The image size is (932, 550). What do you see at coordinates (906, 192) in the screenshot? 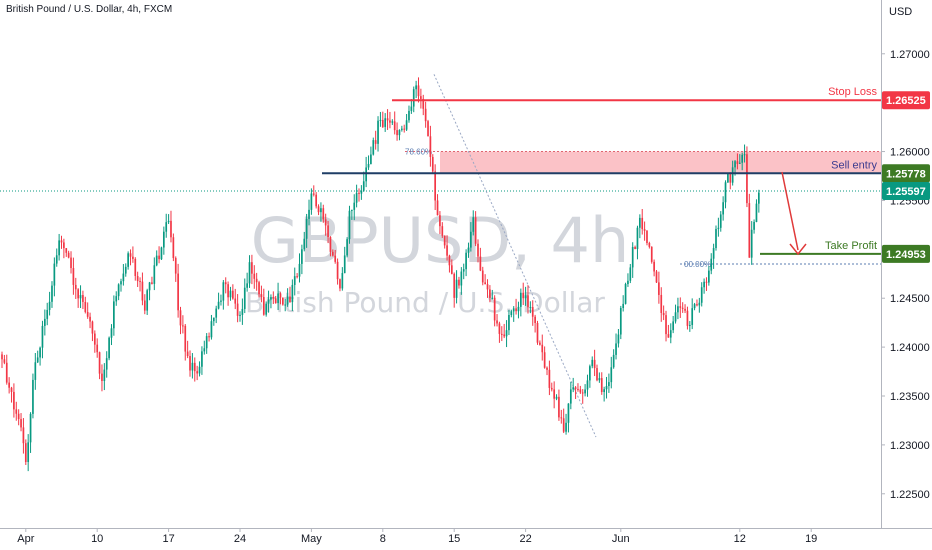
I see `current-price-tag-text: 1.25597` at bounding box center [906, 192].